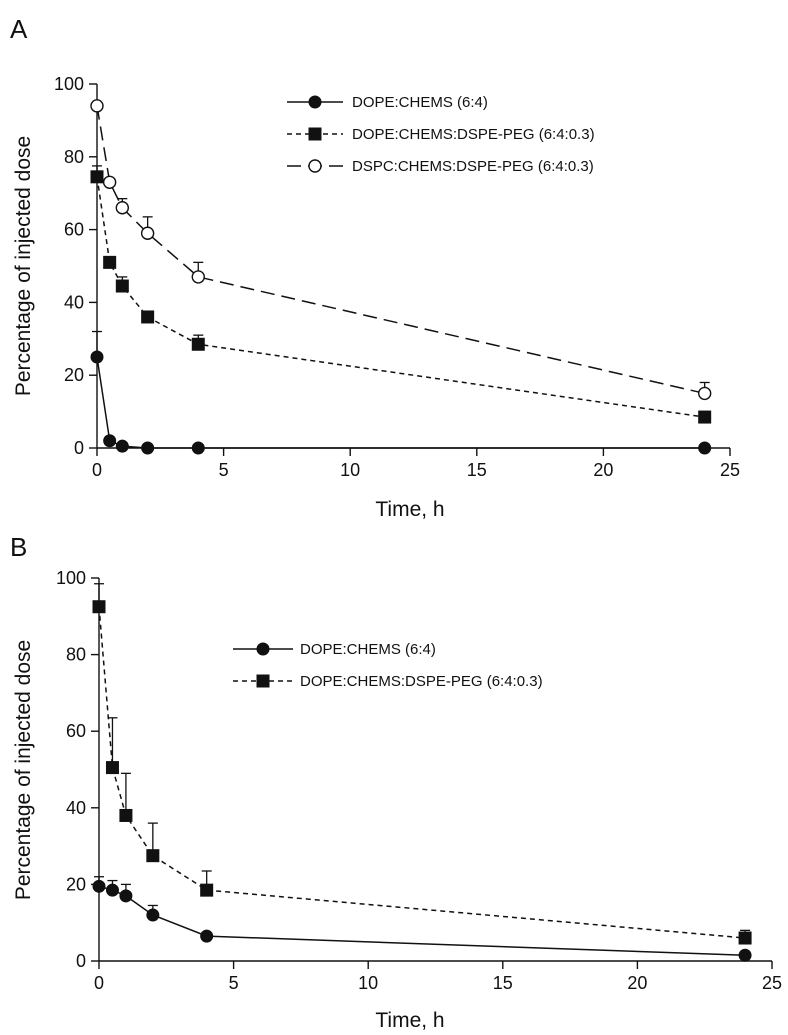 The height and width of the screenshot is (1035, 788). What do you see at coordinates (23, 266) in the screenshot?
I see `panel-a-y-axis-label: Percentage of injected dose` at bounding box center [23, 266].